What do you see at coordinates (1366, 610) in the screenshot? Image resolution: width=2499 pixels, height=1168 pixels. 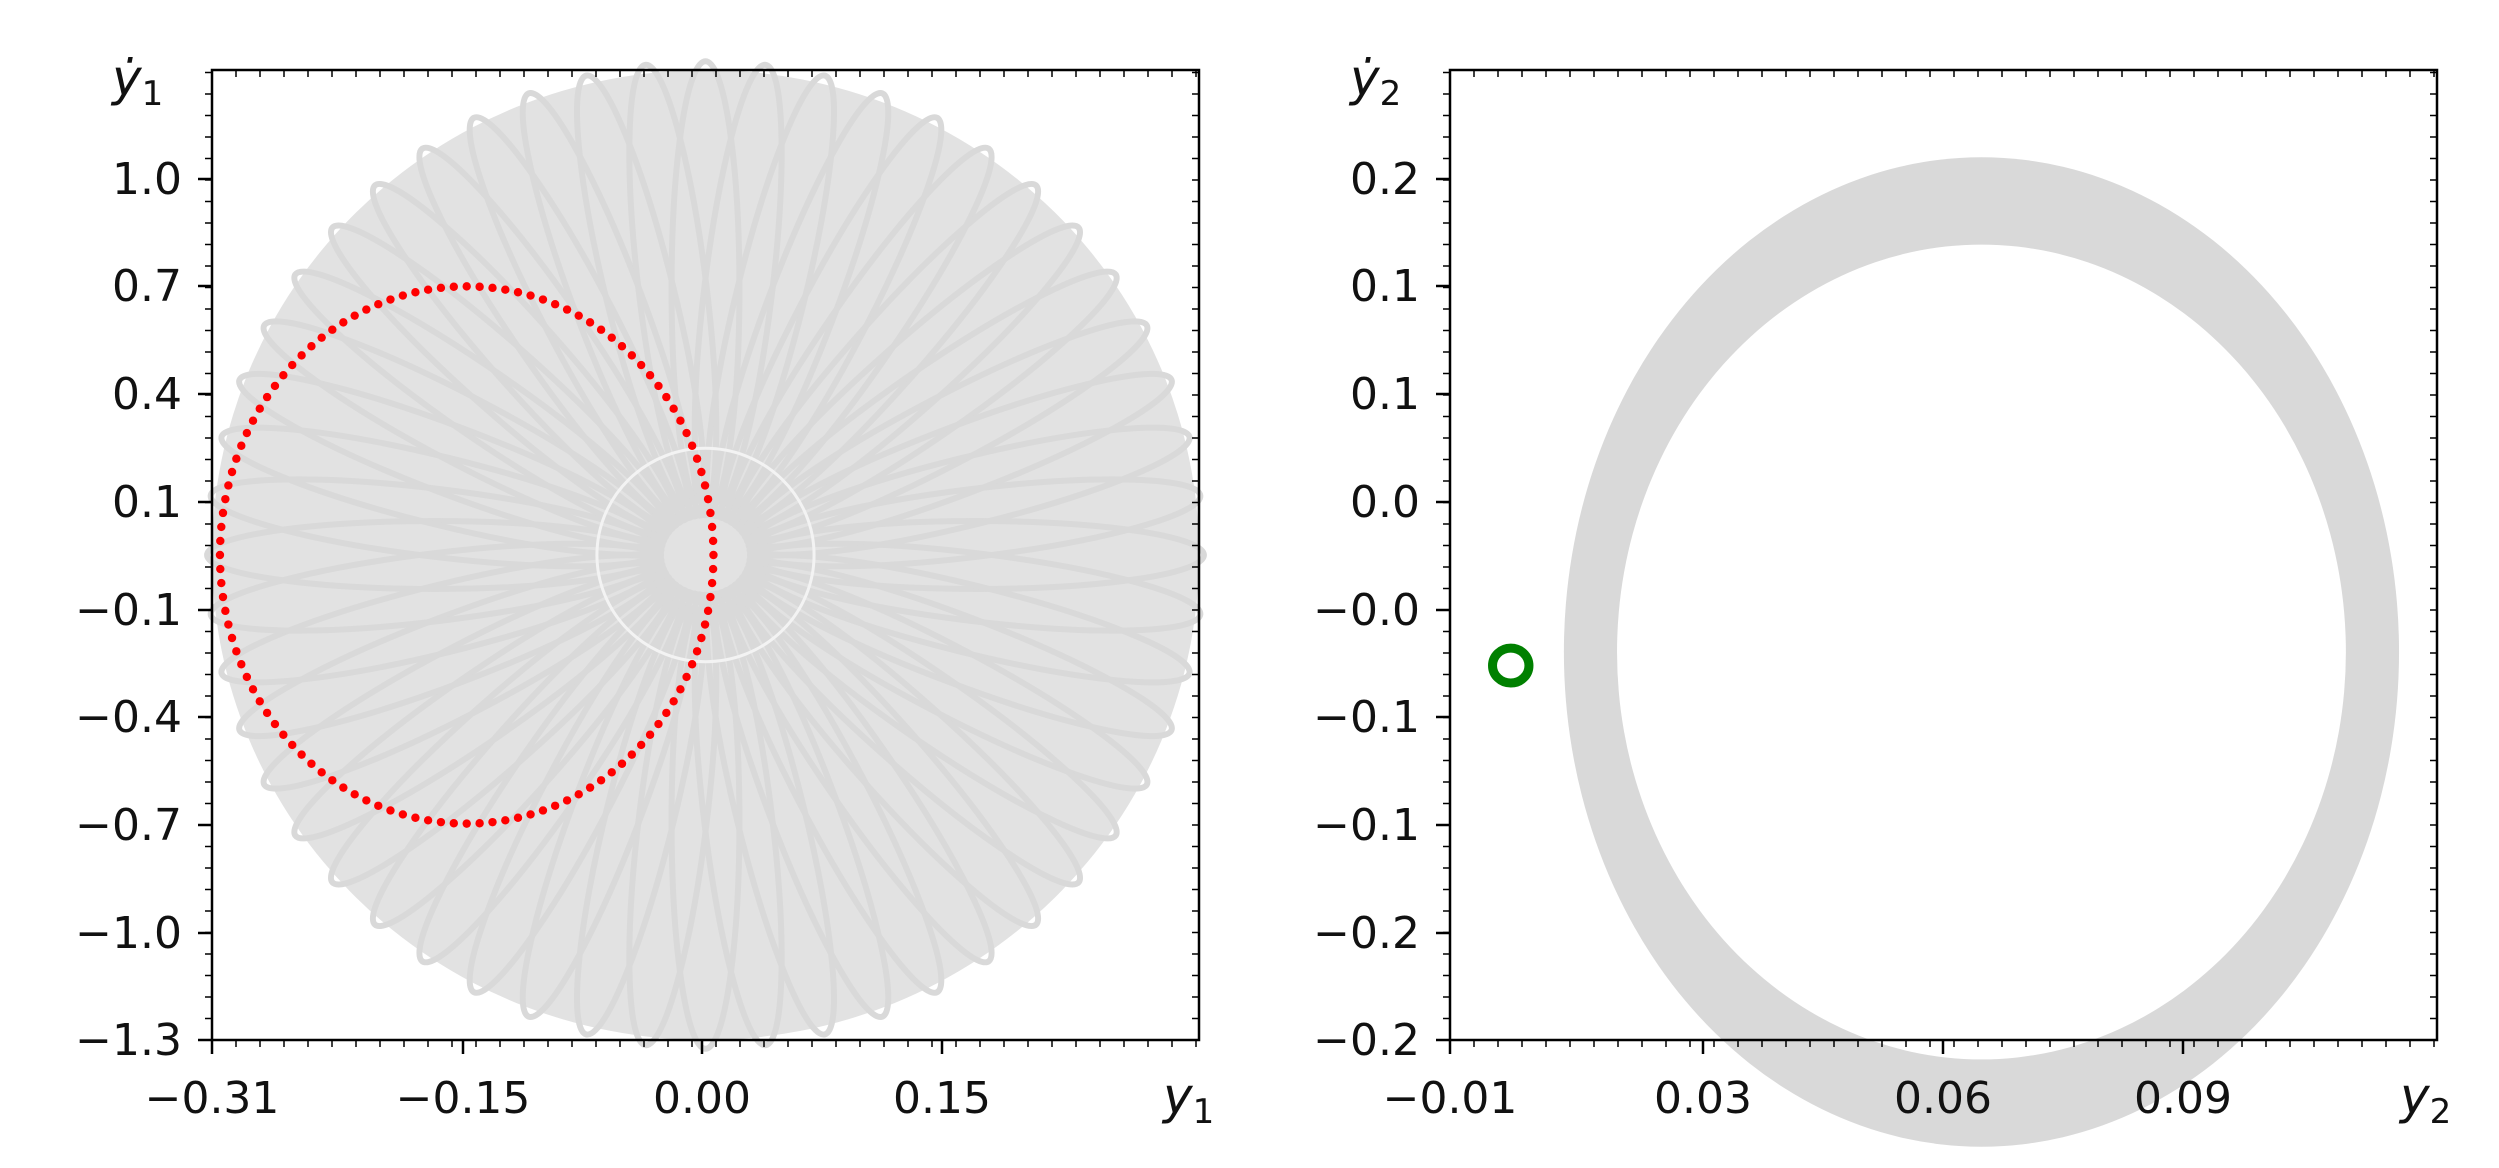 I see `y-tick-label: −0.0` at bounding box center [1366, 610].